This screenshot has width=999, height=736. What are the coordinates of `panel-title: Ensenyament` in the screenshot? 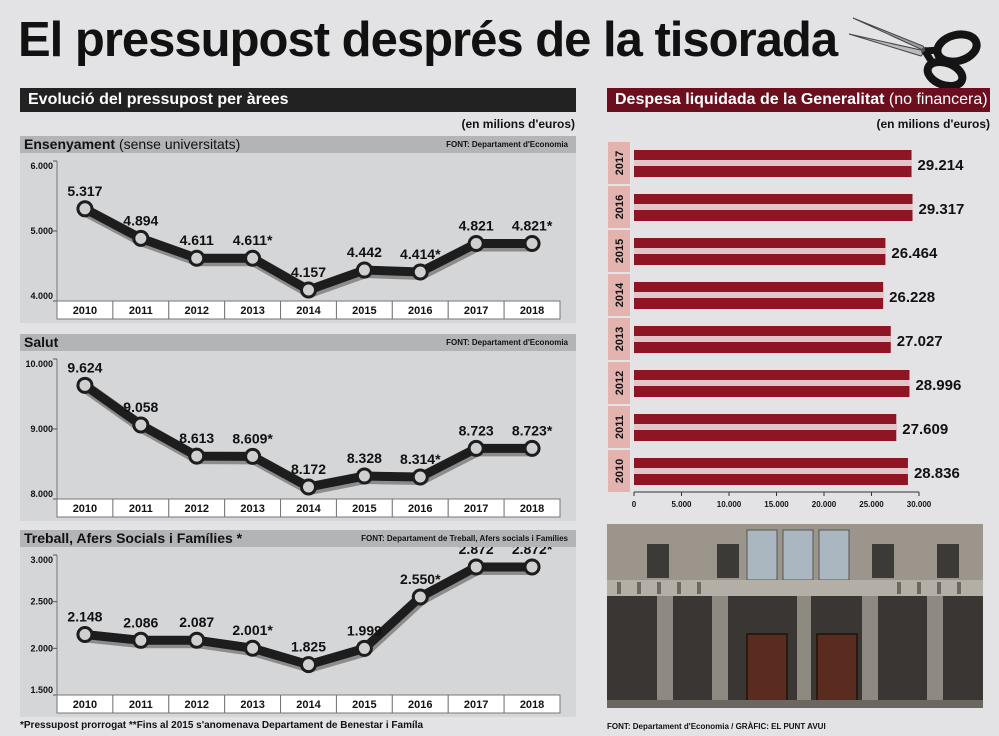 It's located at (70, 144).